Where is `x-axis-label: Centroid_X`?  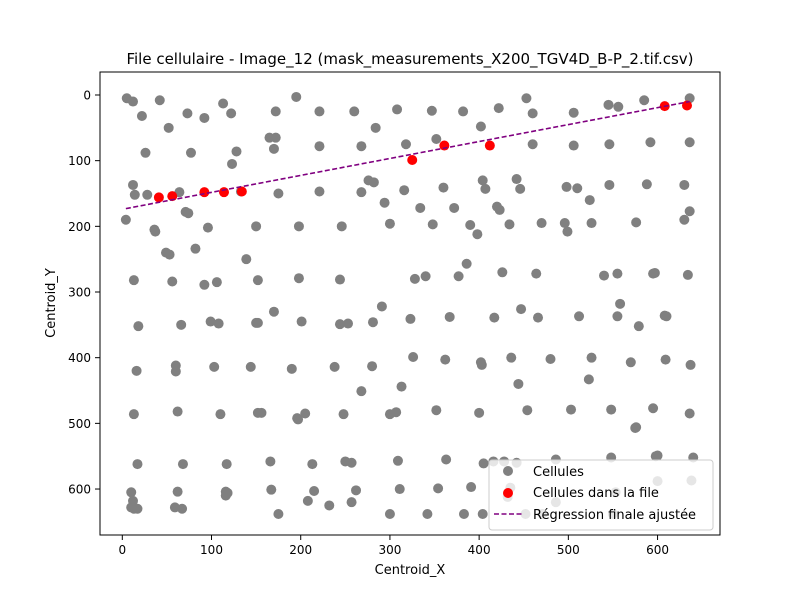 x-axis-label: Centroid_X is located at coordinates (410, 570).